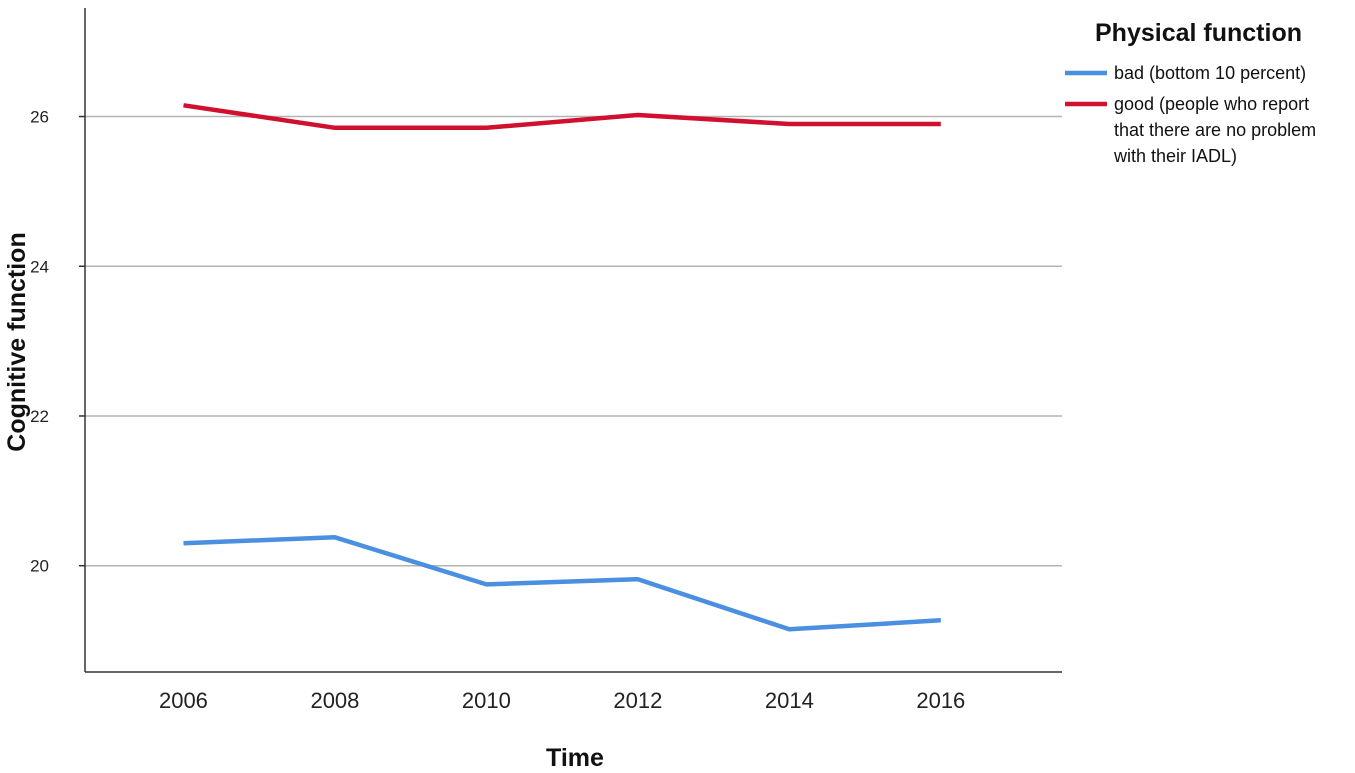 The width and height of the screenshot is (1355, 773). What do you see at coordinates (562, 700) in the screenshot?
I see `x-tick-labels: 2006 2008 2010 2012 2014 2016` at bounding box center [562, 700].